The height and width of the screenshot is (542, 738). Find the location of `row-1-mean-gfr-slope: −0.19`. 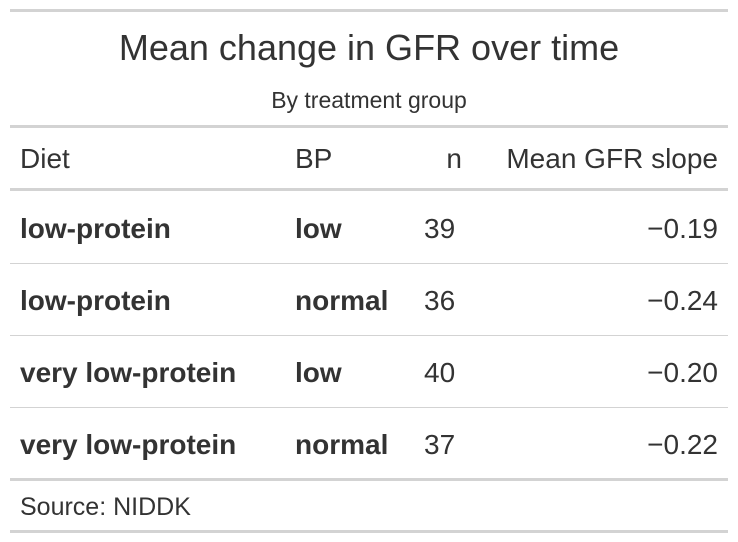

row-1-mean-gfr-slope: −0.19 is located at coordinates (682, 228).